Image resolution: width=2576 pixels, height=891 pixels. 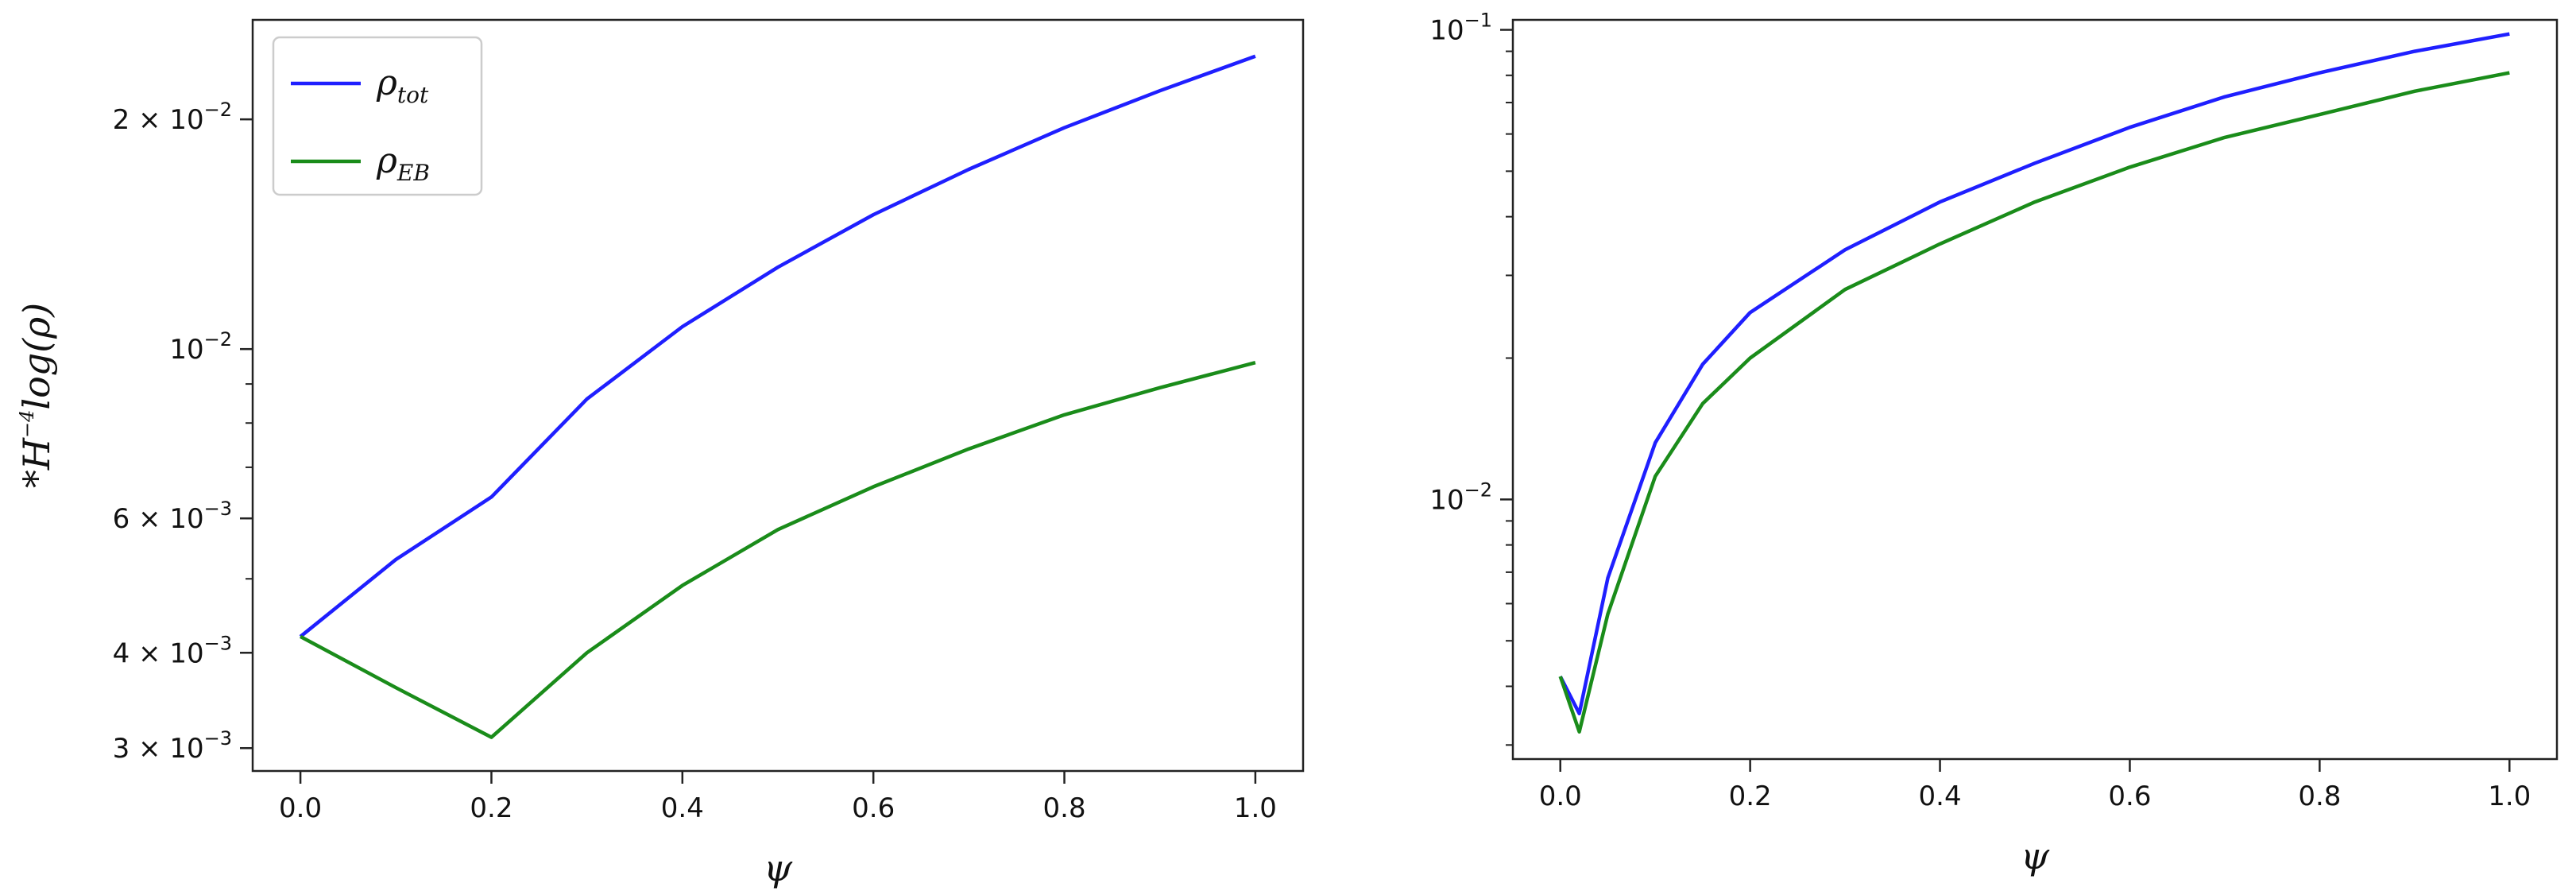 What do you see at coordinates (172, 746) in the screenshot?
I see `y-tick-label: 3 × 10⁻³` at bounding box center [172, 746].